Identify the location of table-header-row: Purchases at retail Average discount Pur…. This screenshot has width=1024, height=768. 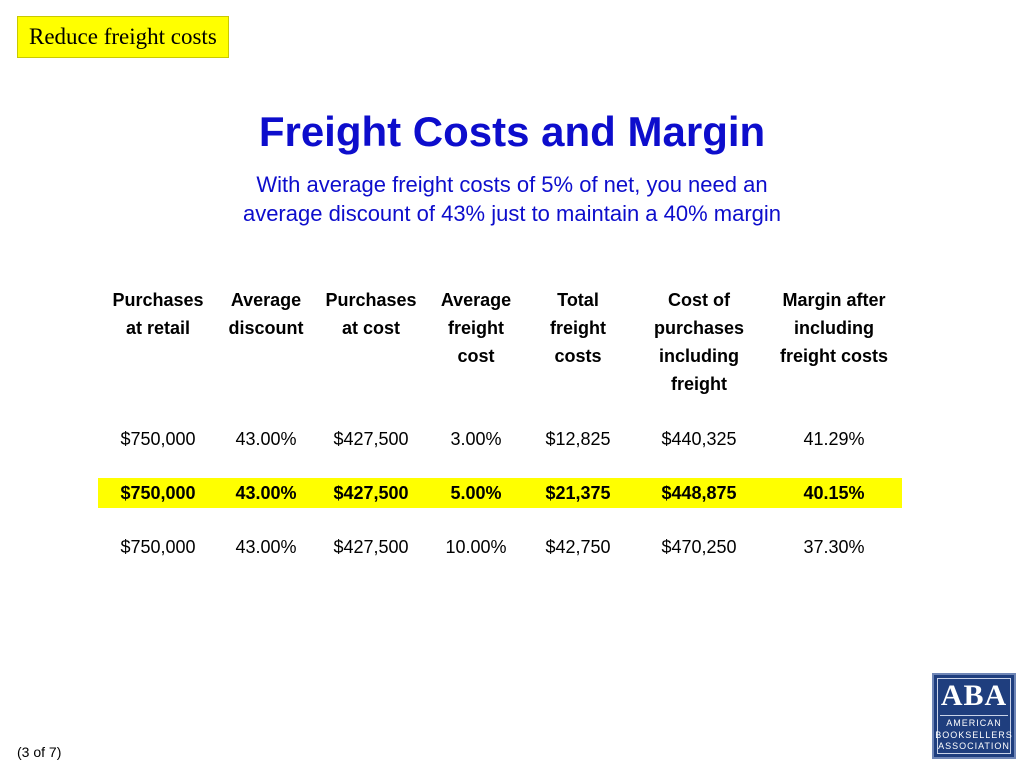
(500, 344).